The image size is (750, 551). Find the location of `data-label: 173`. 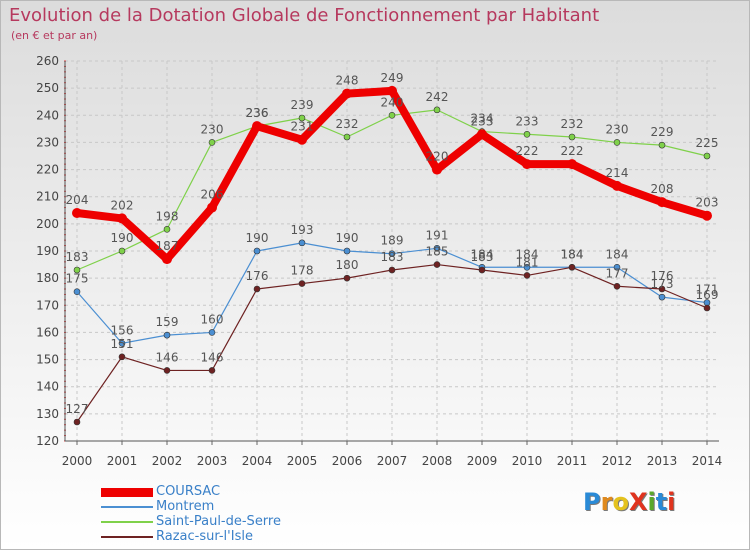

data-label: 173 is located at coordinates (662, 284).